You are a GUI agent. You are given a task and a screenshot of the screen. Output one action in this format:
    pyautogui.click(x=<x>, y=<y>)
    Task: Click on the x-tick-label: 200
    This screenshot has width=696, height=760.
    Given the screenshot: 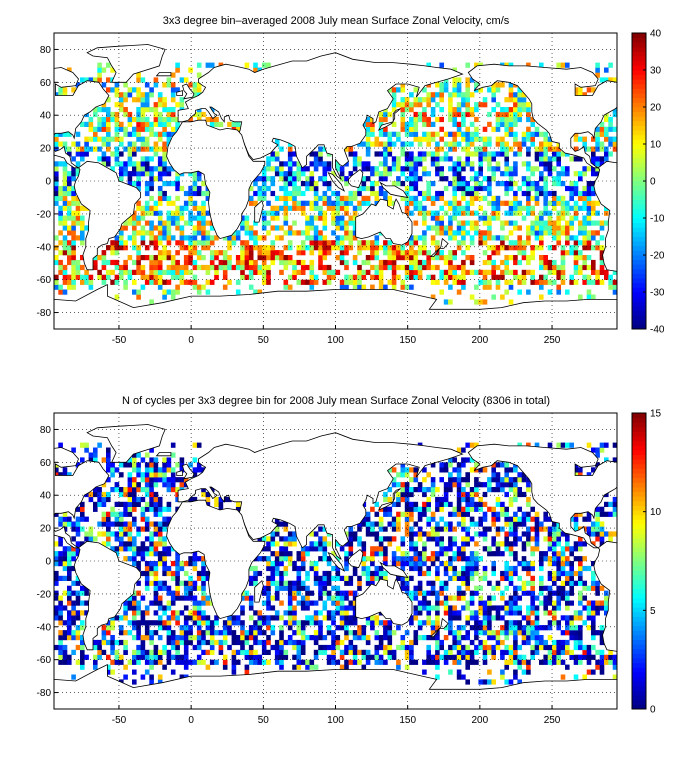 What is the action you would take?
    pyautogui.click(x=480, y=340)
    